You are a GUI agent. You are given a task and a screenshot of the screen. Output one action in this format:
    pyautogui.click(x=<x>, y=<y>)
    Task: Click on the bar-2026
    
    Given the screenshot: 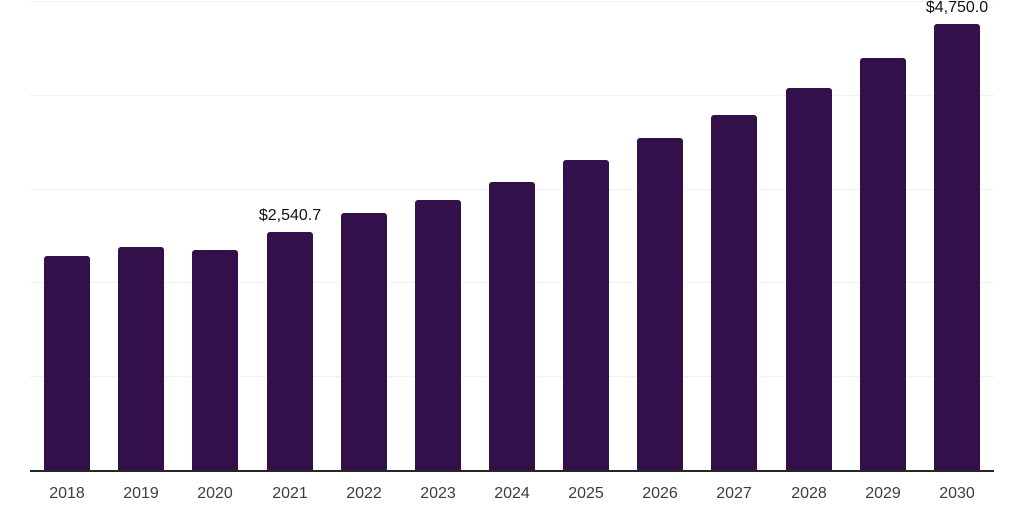 What is the action you would take?
    pyautogui.click(x=660, y=304)
    